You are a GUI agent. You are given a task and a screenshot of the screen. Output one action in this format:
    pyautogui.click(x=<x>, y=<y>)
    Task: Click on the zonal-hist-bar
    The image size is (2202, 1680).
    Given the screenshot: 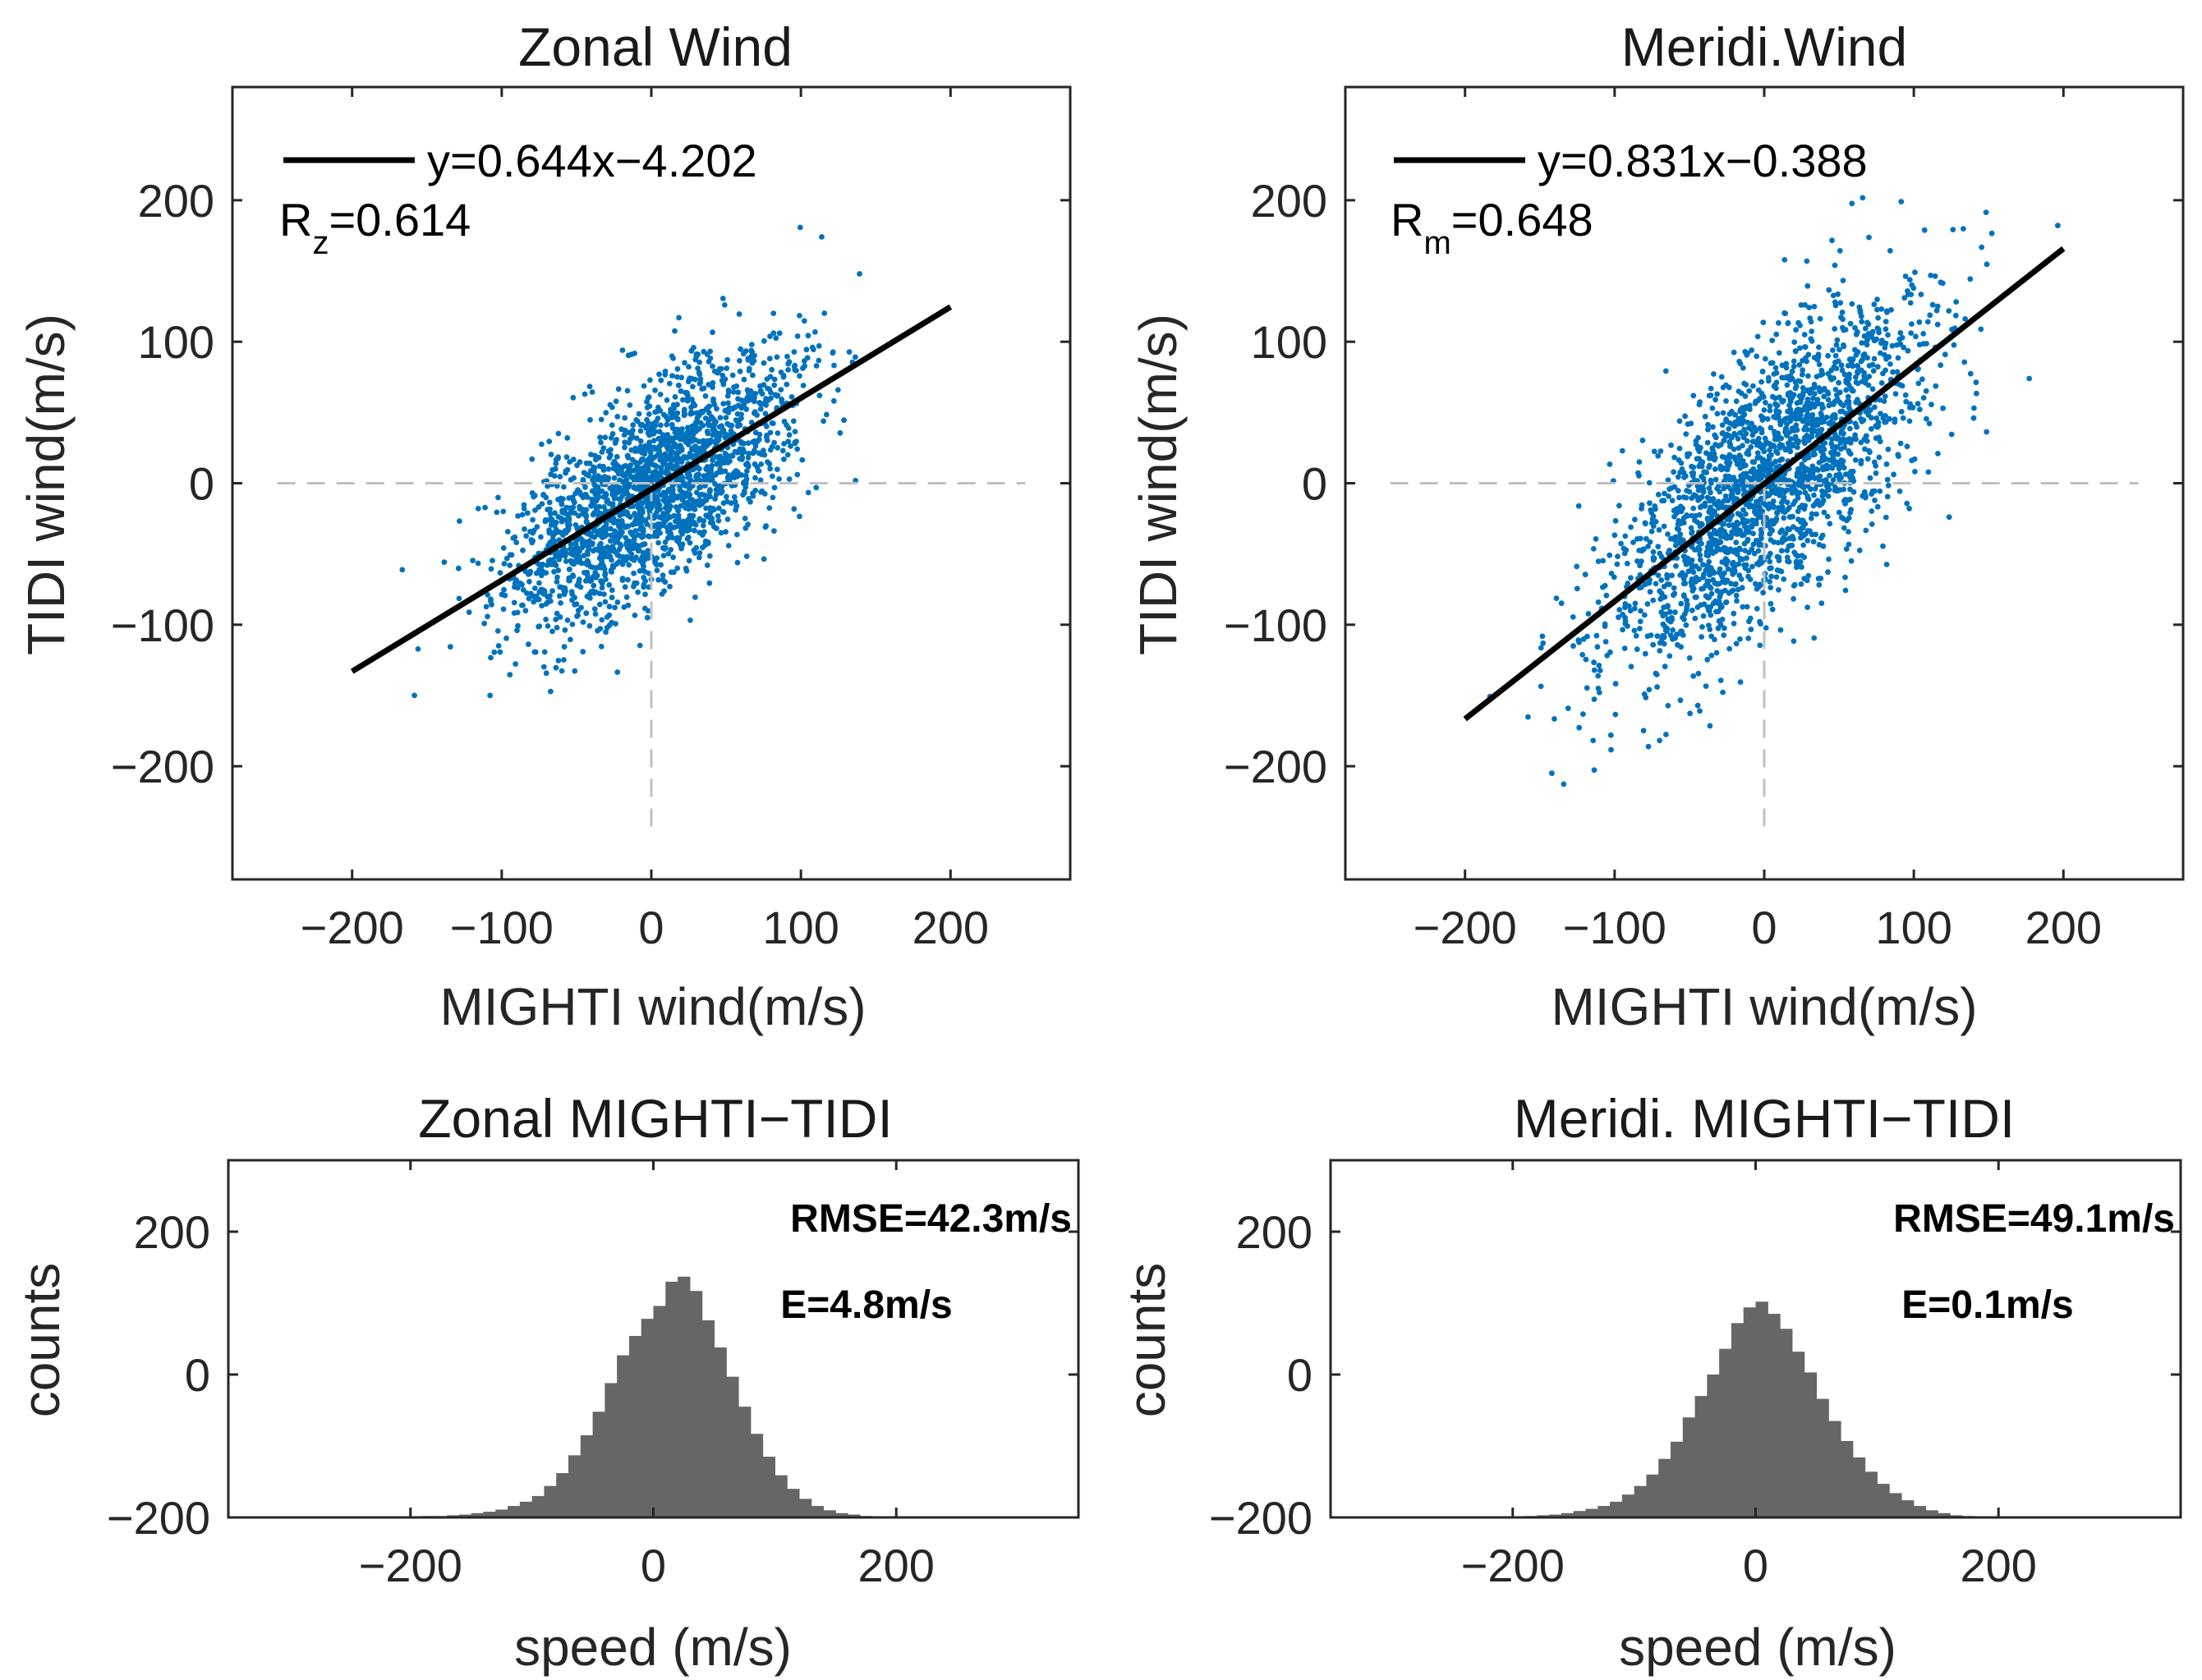 What is the action you would take?
    pyautogui.click(x=696, y=1404)
    